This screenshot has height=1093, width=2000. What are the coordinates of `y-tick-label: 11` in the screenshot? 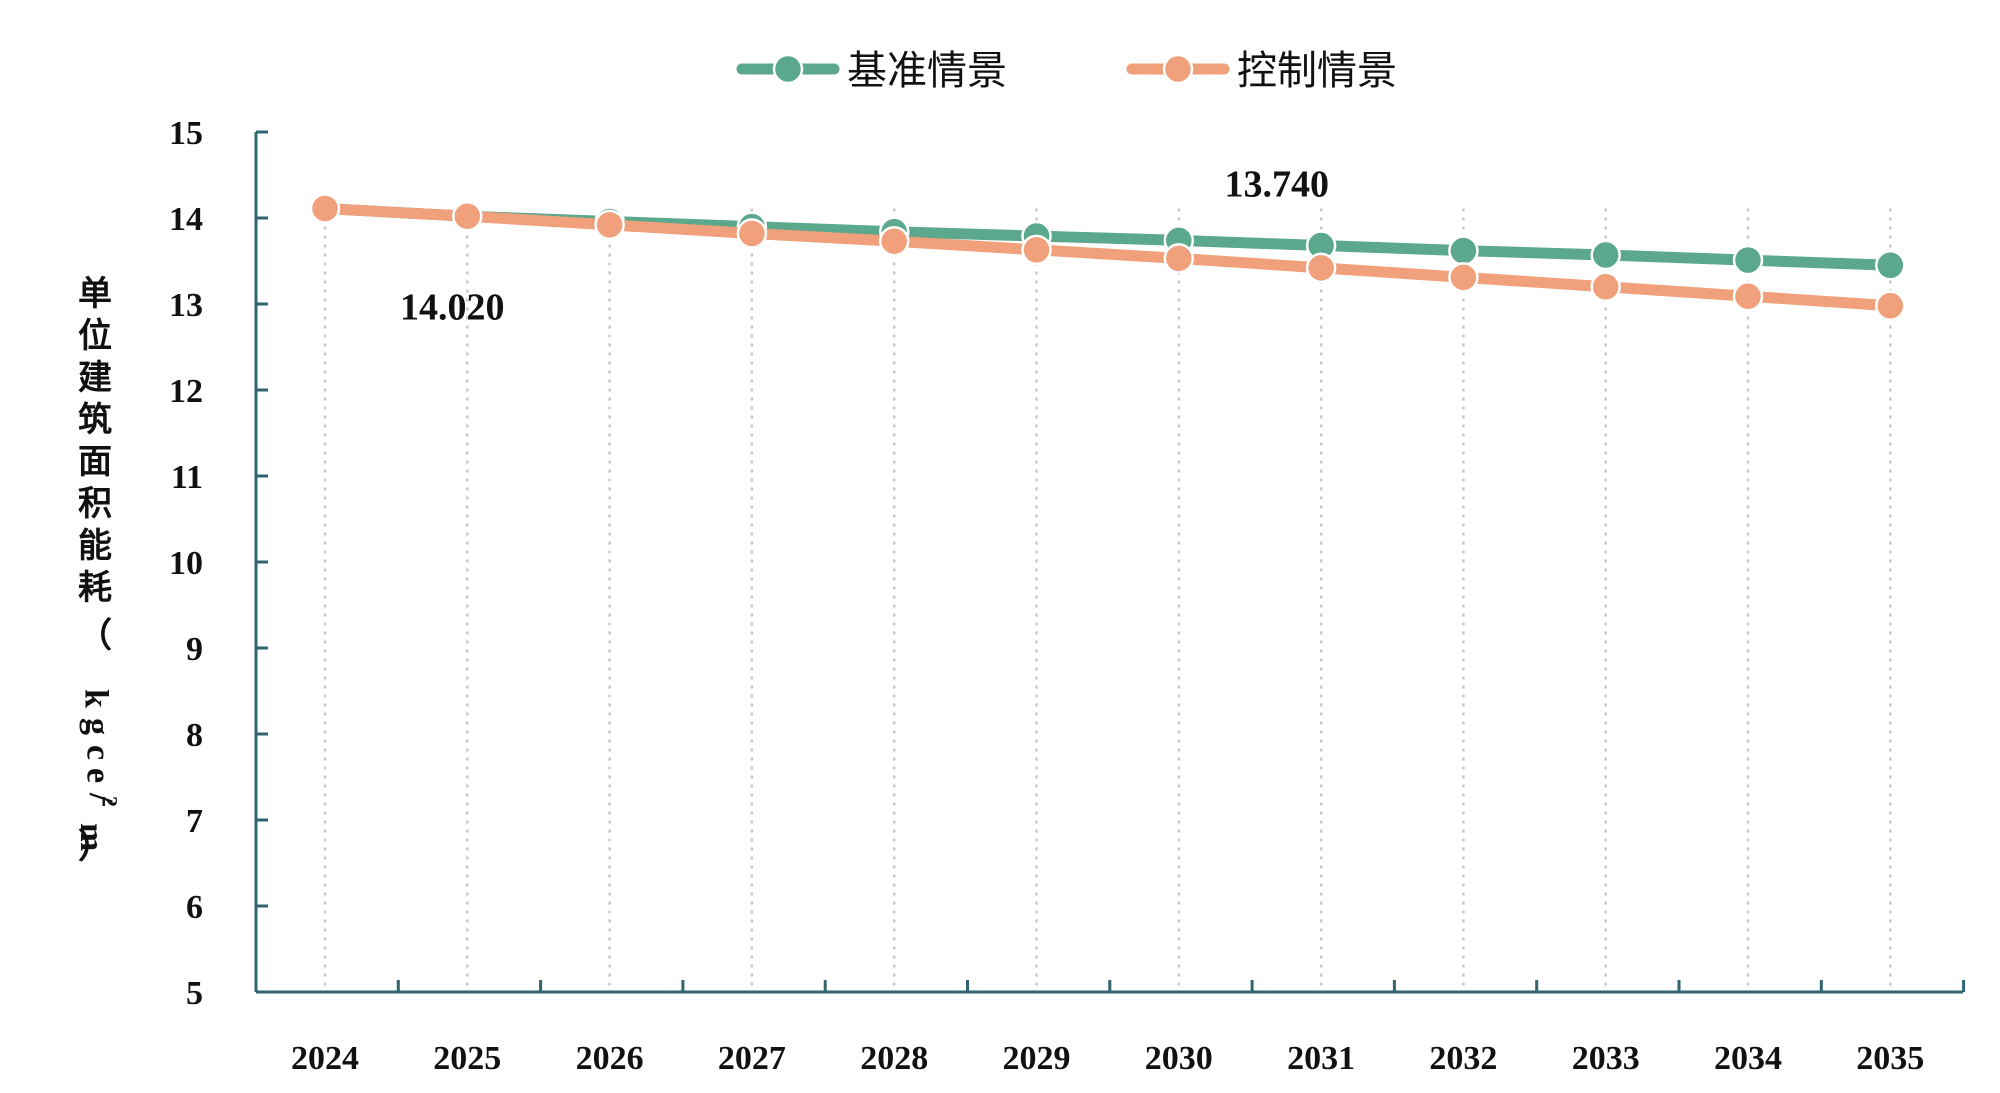 It's located at (187, 477).